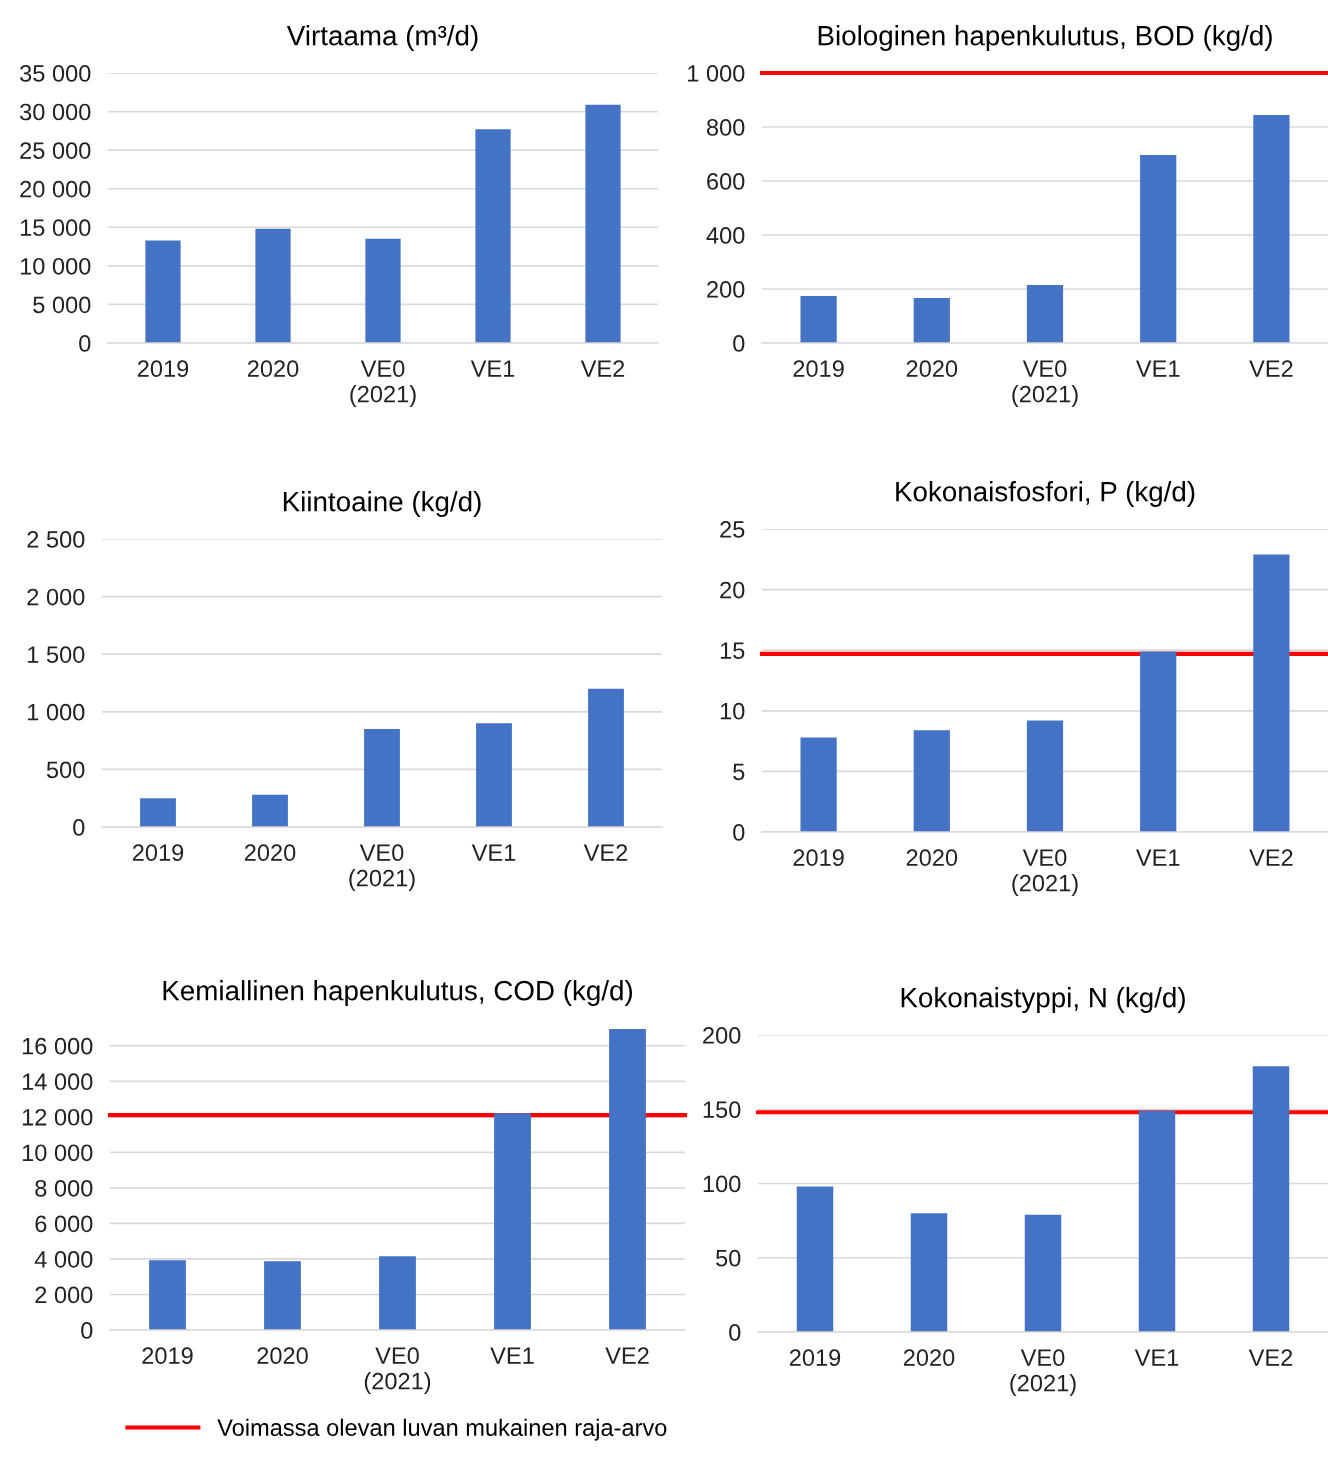  What do you see at coordinates (382, 504) in the screenshot?
I see `chart-title: Kiintoaine (kg/d)` at bounding box center [382, 504].